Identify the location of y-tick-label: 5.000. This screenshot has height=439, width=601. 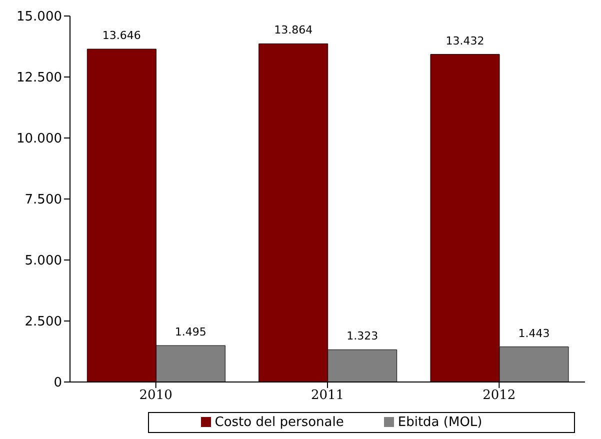
(43, 261).